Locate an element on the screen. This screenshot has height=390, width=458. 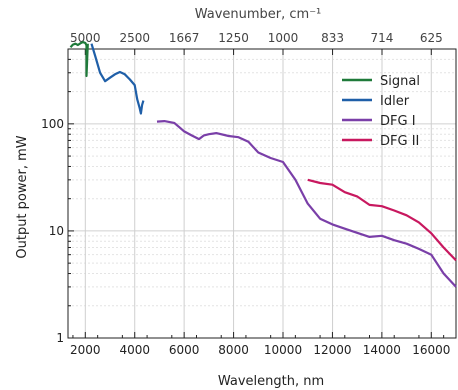
top-tick-label: 625 is located at coordinates (431, 38).